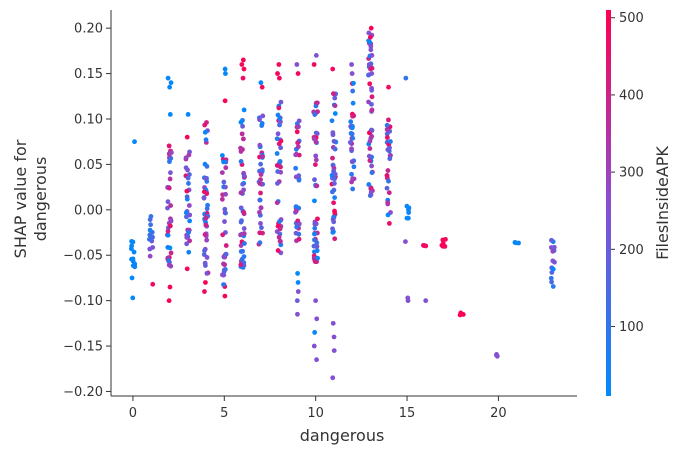 This screenshot has width=681, height=457. What do you see at coordinates (315, 413) in the screenshot?
I see `x-tick-label: 10` at bounding box center [315, 413].